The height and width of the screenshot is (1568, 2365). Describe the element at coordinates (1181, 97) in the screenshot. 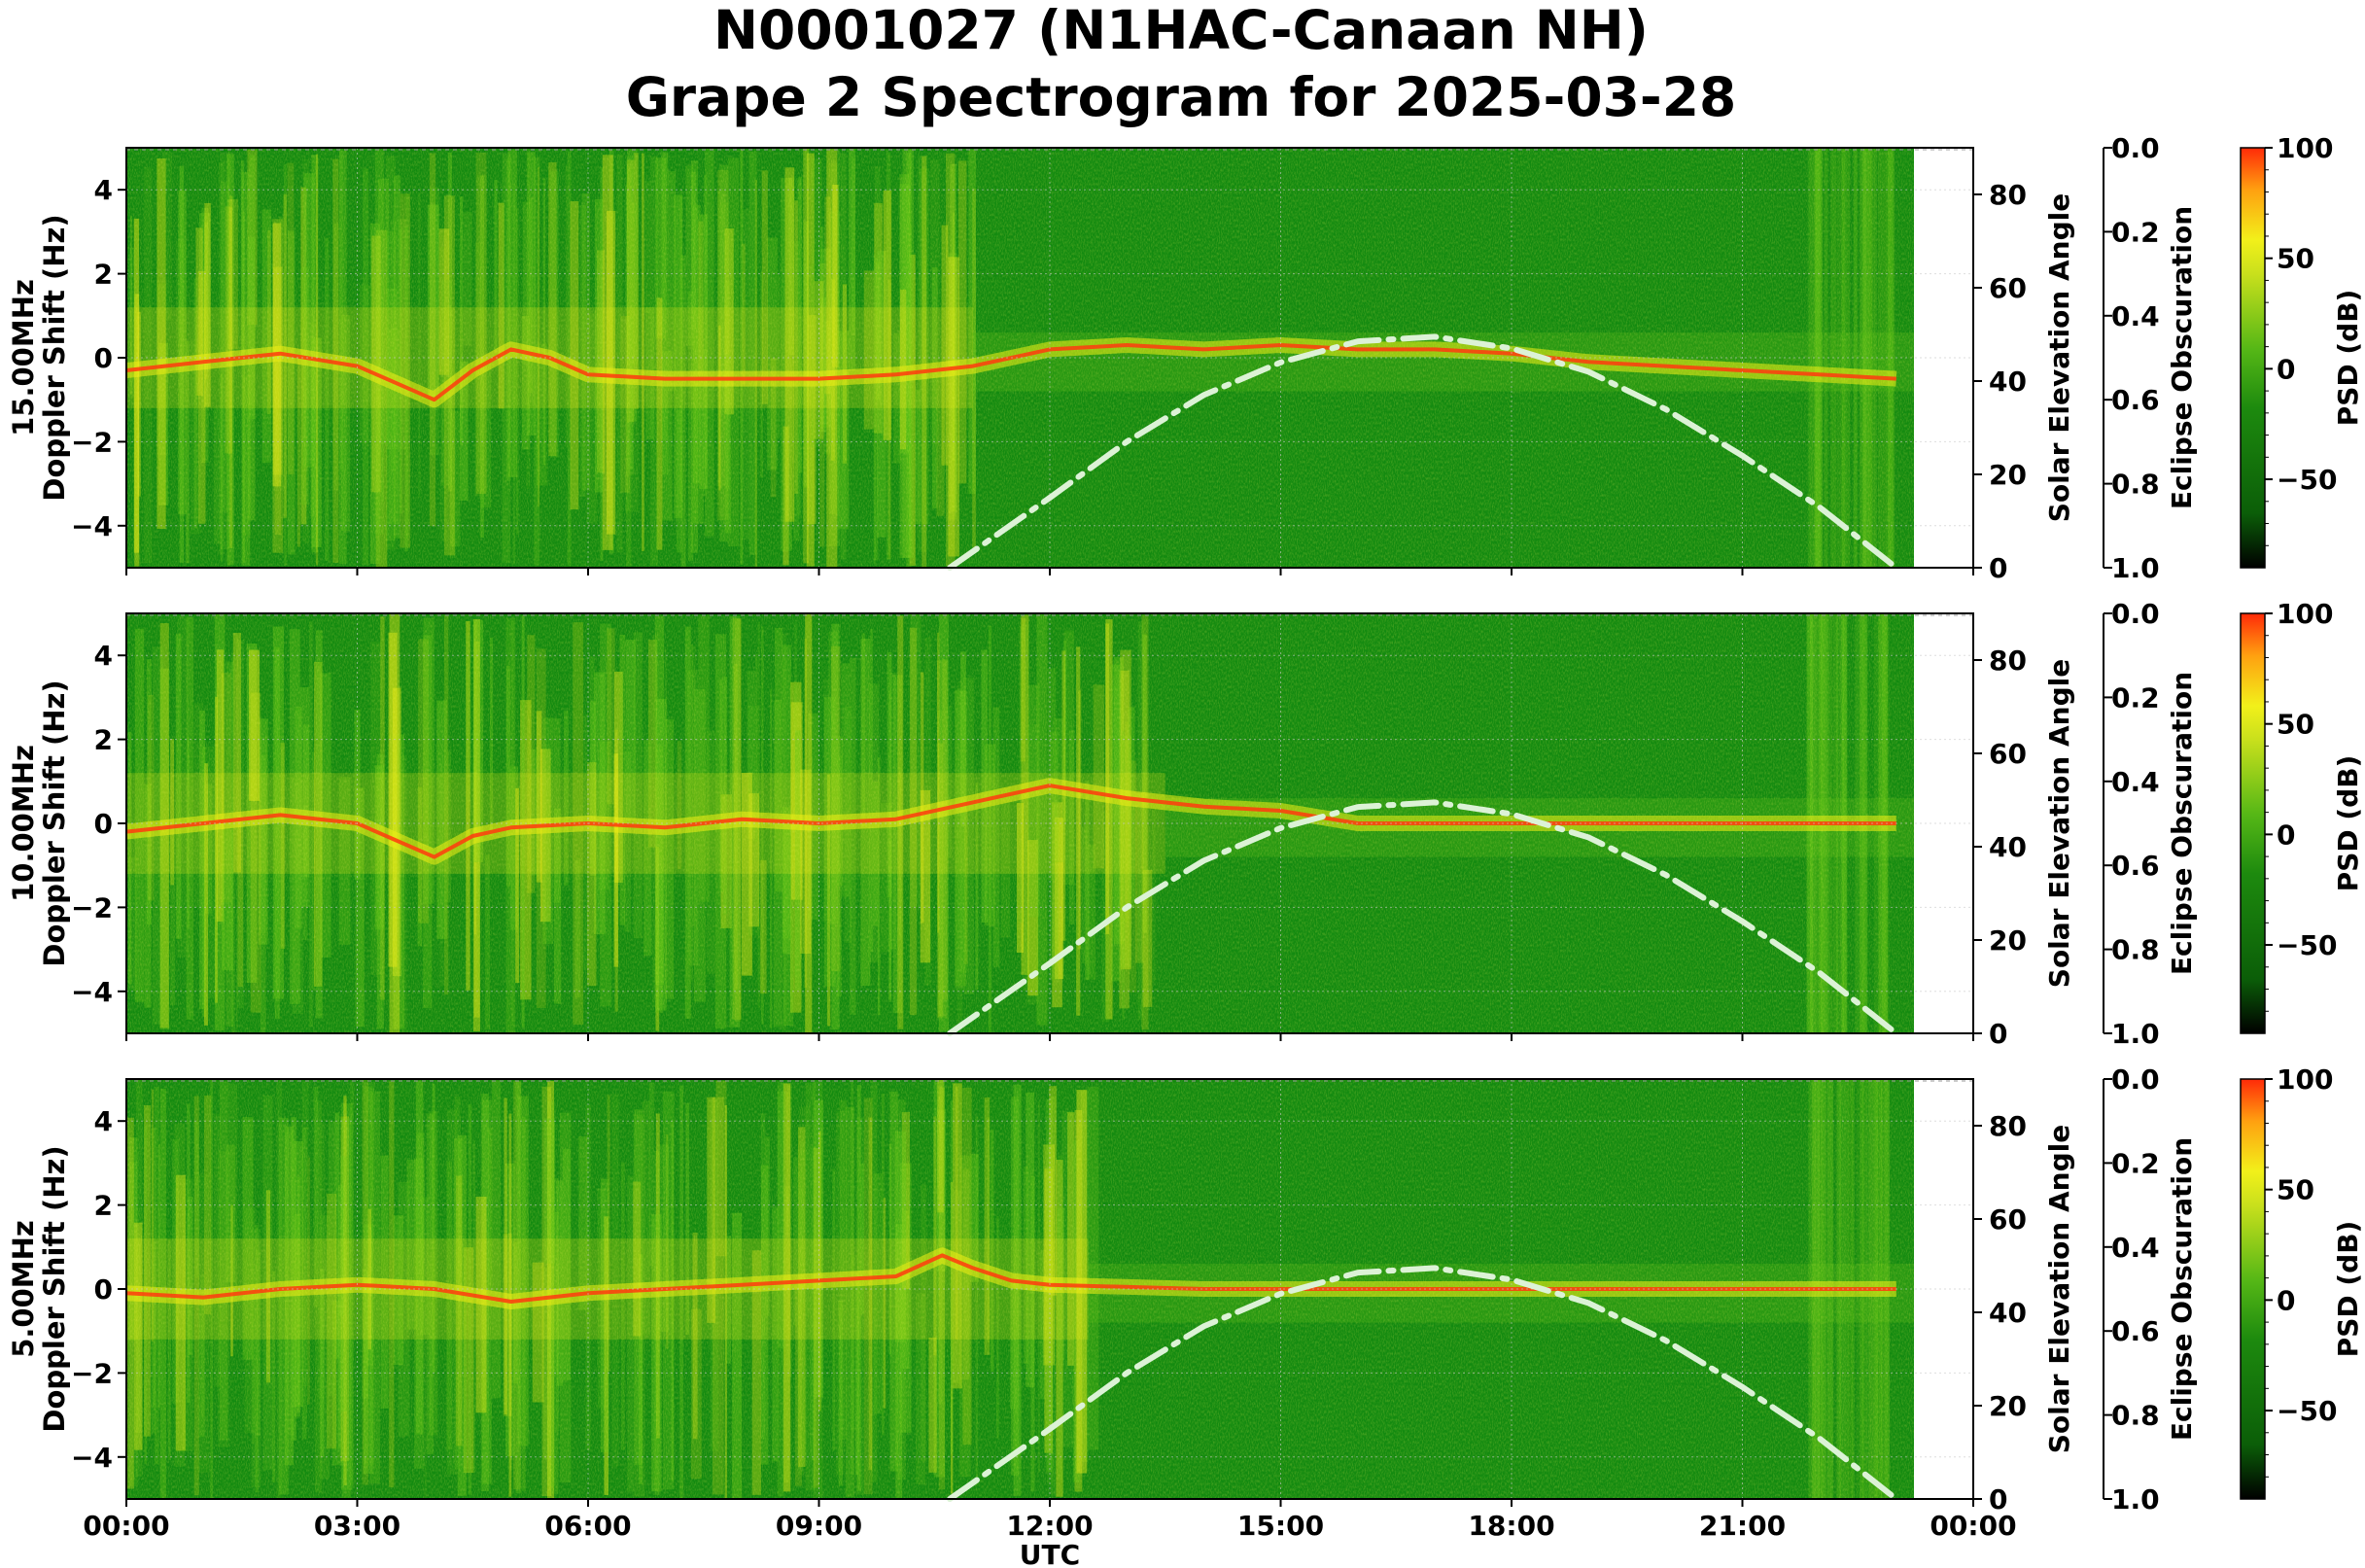

I see `figure-title-line2: Grape 2 Spectrogram for 2025-03-28` at that location.